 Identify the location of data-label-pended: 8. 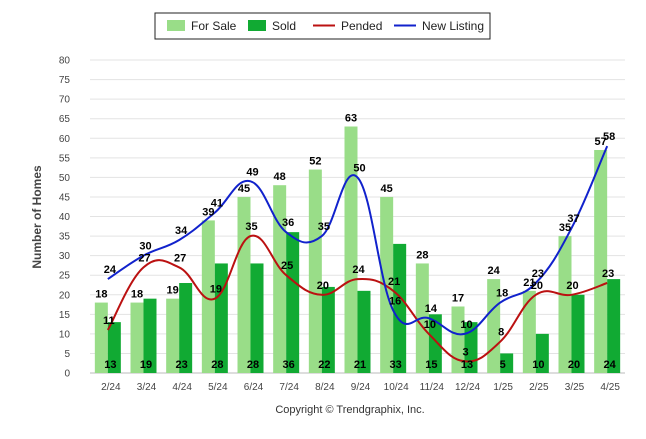
(501, 333).